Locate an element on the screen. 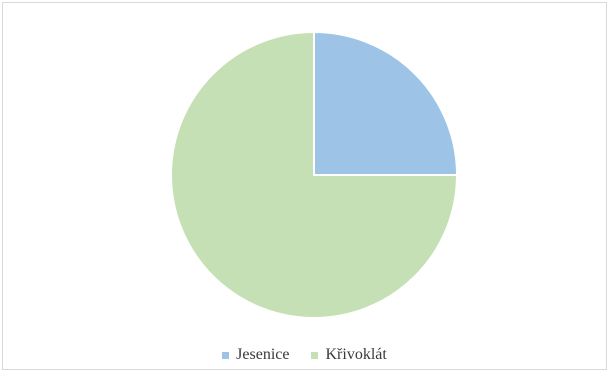 The height and width of the screenshot is (374, 613). legend-swatch-krivoklat is located at coordinates (315, 355).